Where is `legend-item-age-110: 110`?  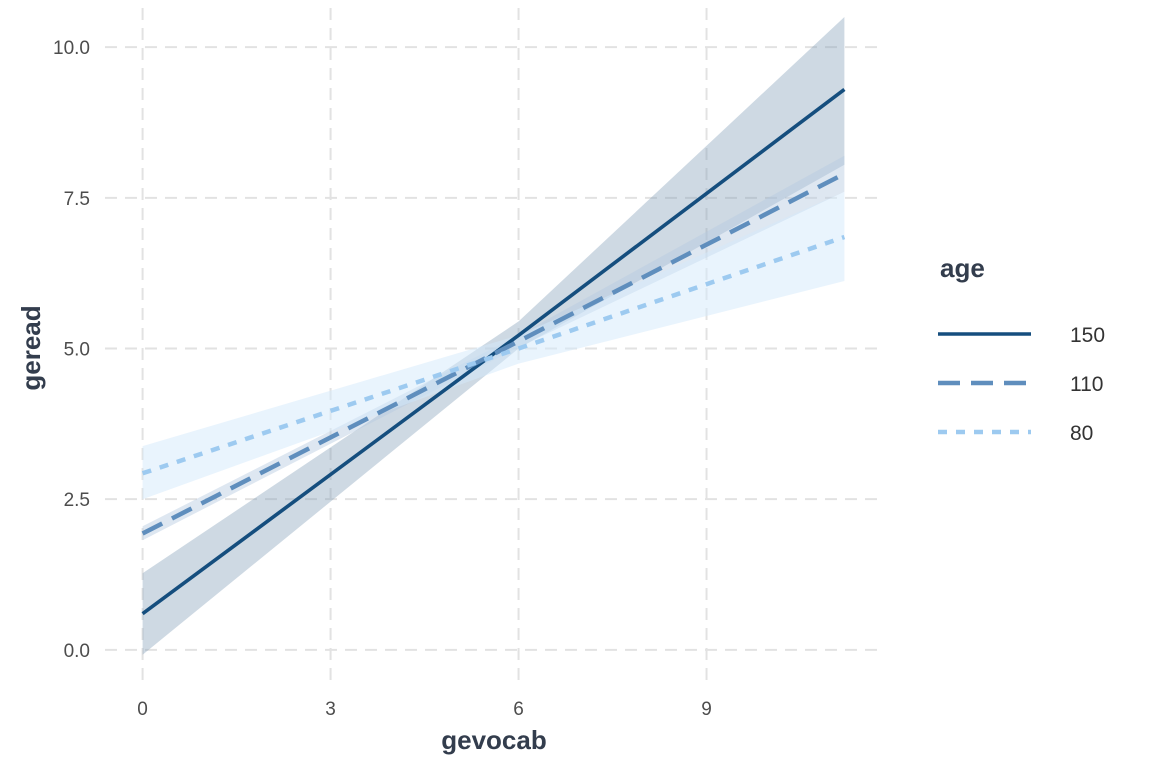 legend-item-age-110: 110 is located at coordinates (1020, 384).